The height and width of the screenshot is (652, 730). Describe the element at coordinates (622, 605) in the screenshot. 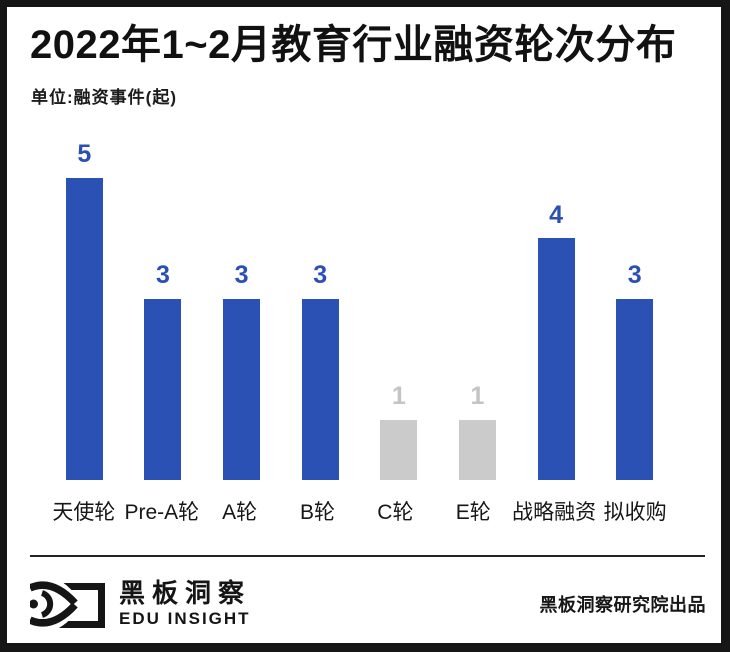

I see `credit-text: 黑板洞察研究院出品` at that location.